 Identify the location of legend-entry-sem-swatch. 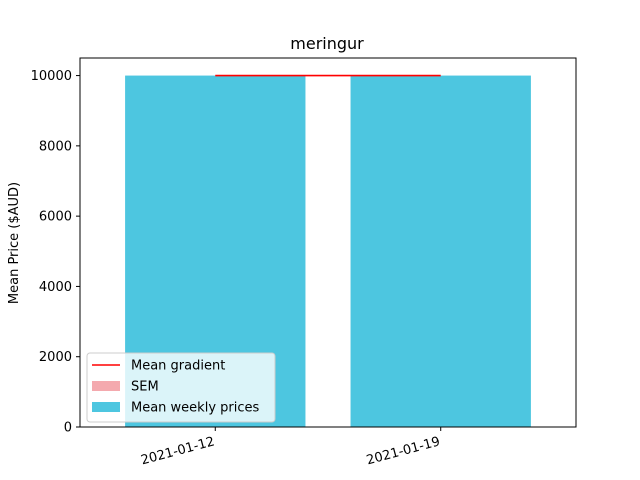
(106, 386).